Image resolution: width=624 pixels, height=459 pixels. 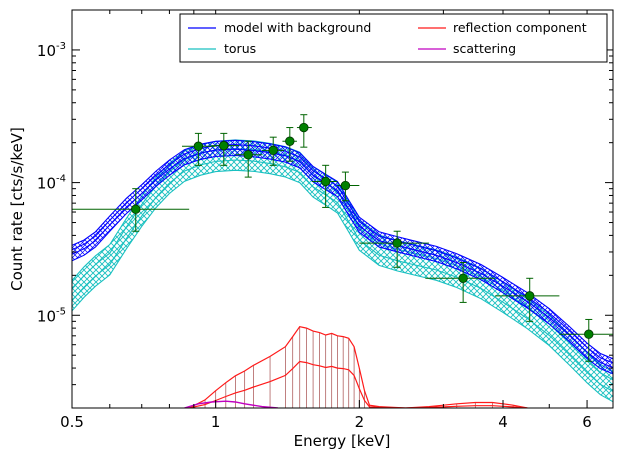 What do you see at coordinates (358, 384) in the screenshot?
I see `reflection-line-lower` at bounding box center [358, 384].